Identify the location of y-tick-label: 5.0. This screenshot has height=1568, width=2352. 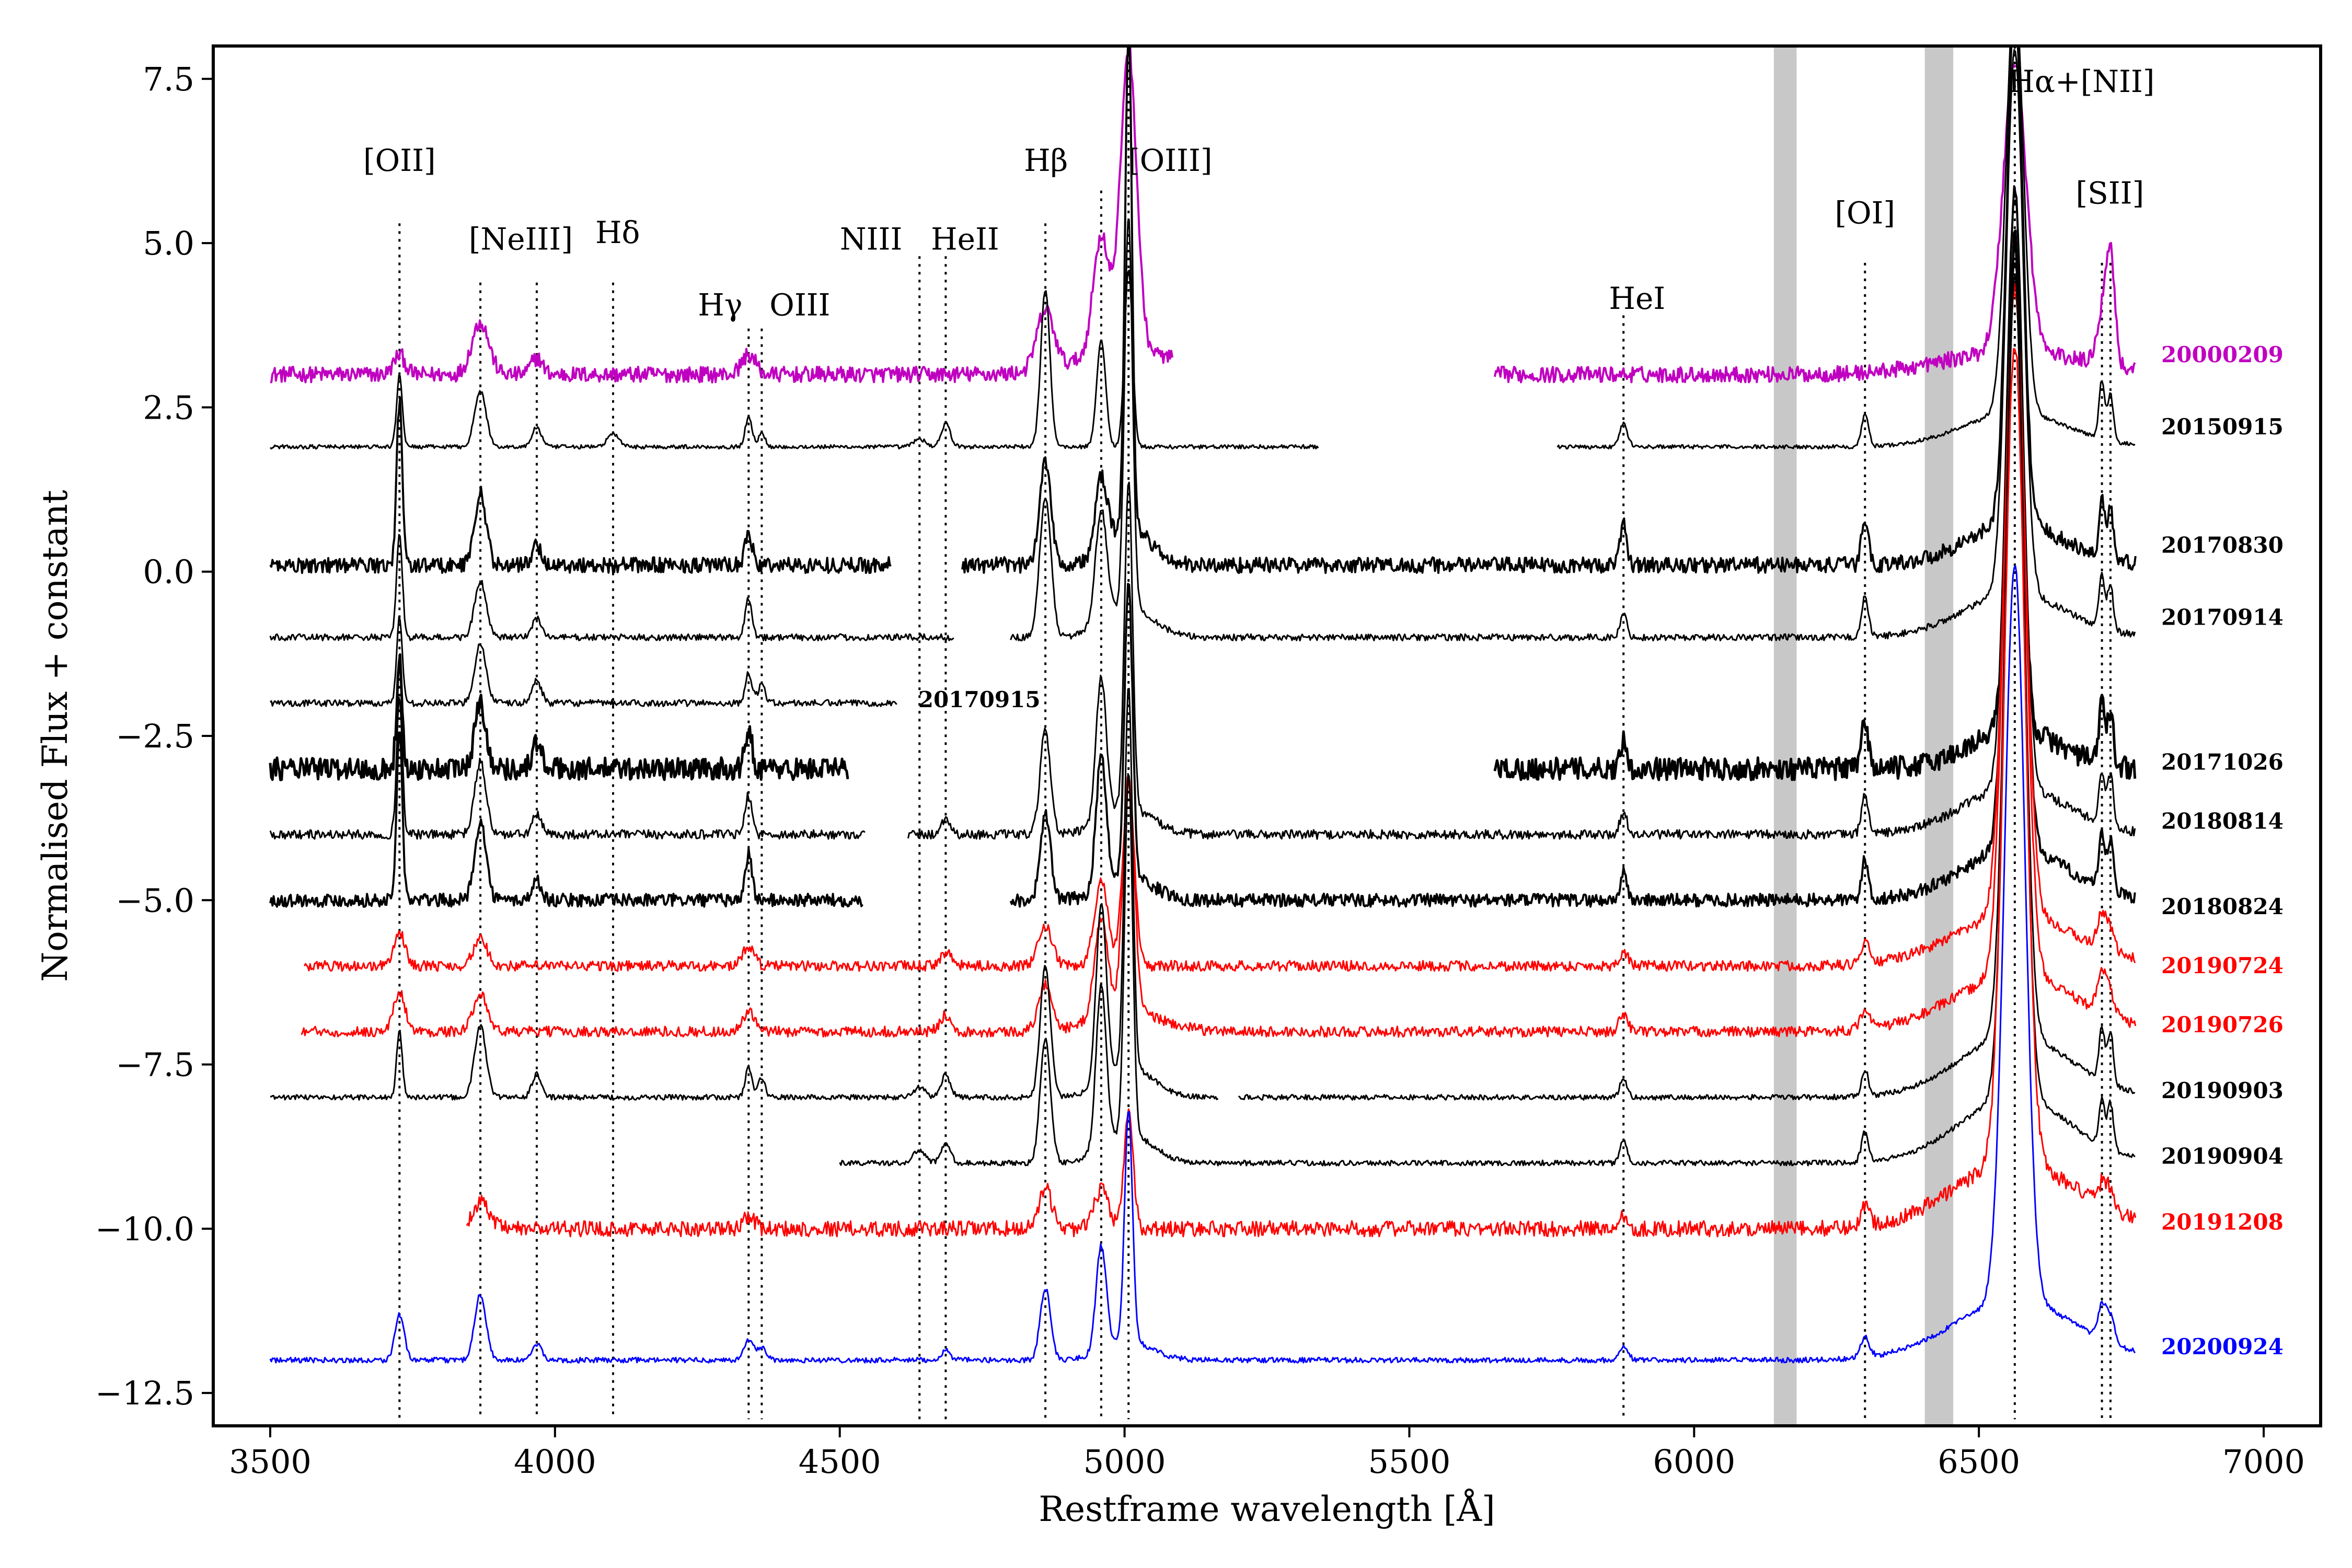
(168, 243).